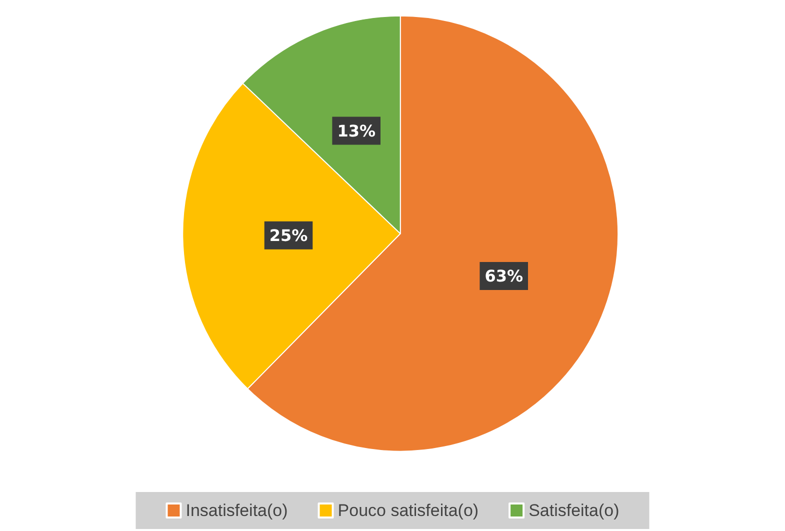 The image size is (785, 531). What do you see at coordinates (408, 510) in the screenshot?
I see `legend-label: Pouco satisfeita(o)` at bounding box center [408, 510].